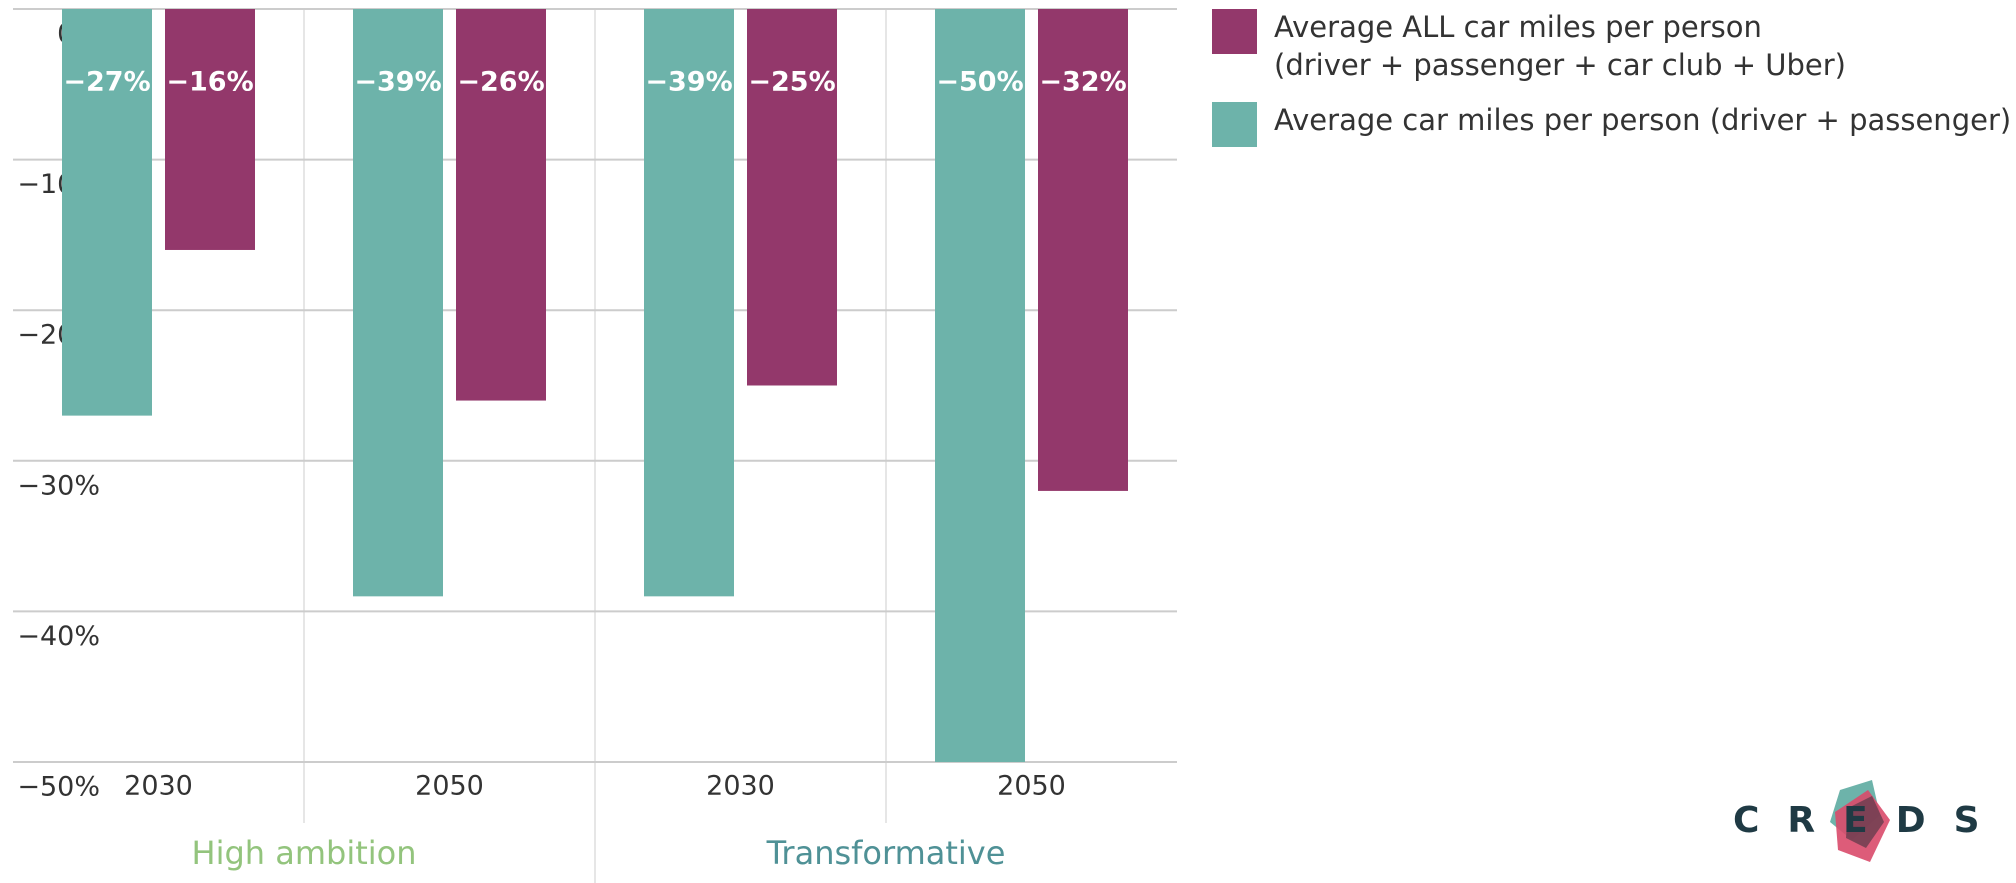 The image size is (2016, 883). I want to click on logo-badge, so click(1860, 821).